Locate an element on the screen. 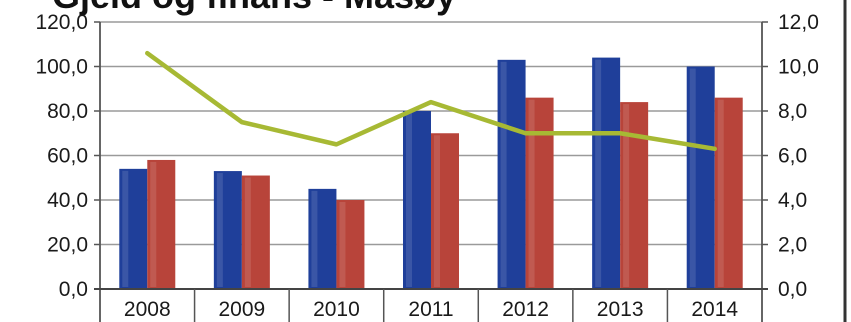 This screenshot has height=322, width=851. left-tick-label: 120,0 is located at coordinates (61, 22).